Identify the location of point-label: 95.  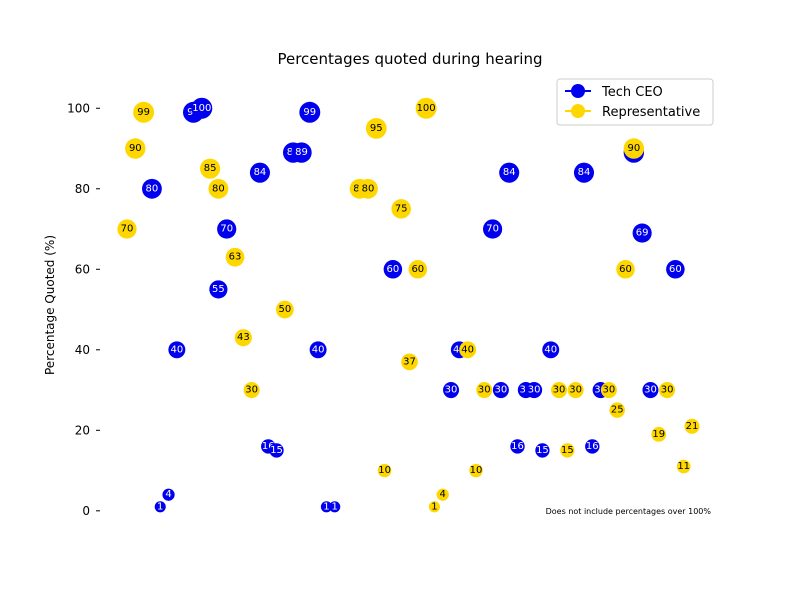
(376, 128).